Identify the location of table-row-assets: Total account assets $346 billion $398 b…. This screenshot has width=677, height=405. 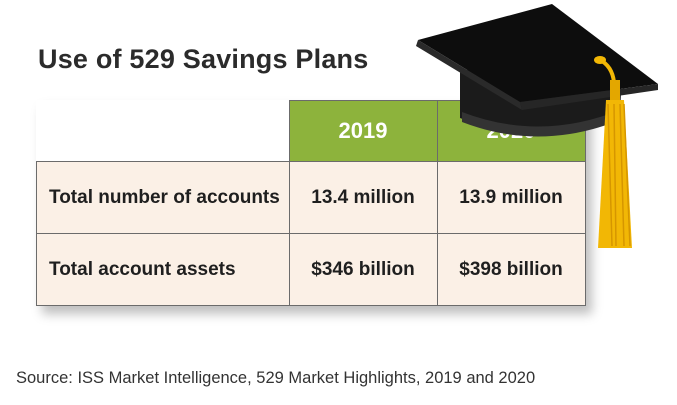
(311, 269).